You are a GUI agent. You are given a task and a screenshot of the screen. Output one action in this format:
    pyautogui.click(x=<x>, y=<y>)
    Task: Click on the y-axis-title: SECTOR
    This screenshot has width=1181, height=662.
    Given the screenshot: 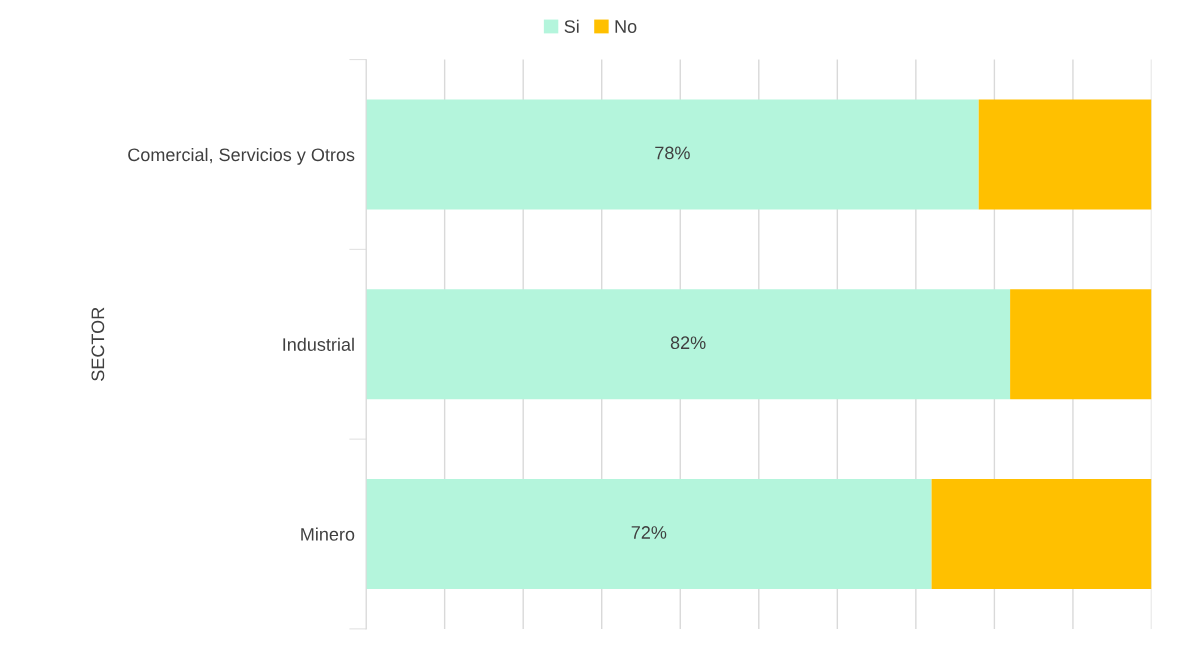 What is the action you would take?
    pyautogui.click(x=98, y=344)
    